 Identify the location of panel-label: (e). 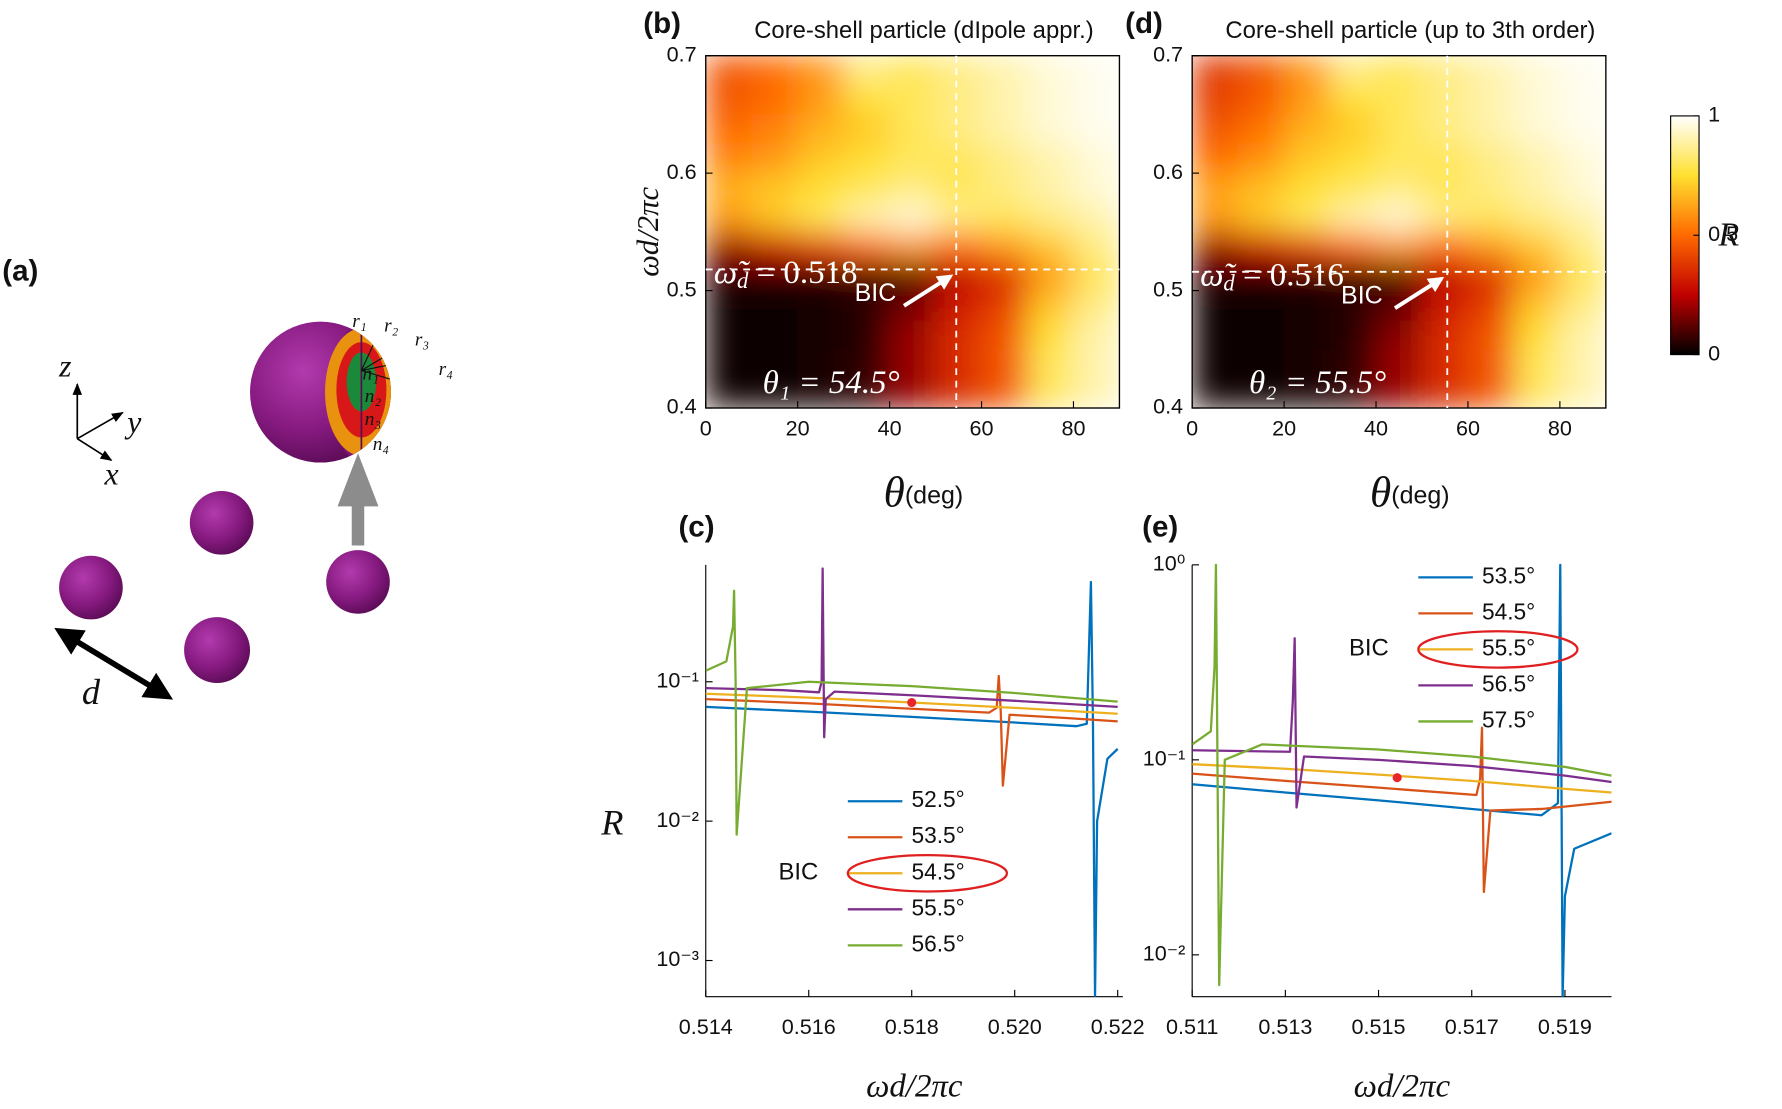
(1160, 526).